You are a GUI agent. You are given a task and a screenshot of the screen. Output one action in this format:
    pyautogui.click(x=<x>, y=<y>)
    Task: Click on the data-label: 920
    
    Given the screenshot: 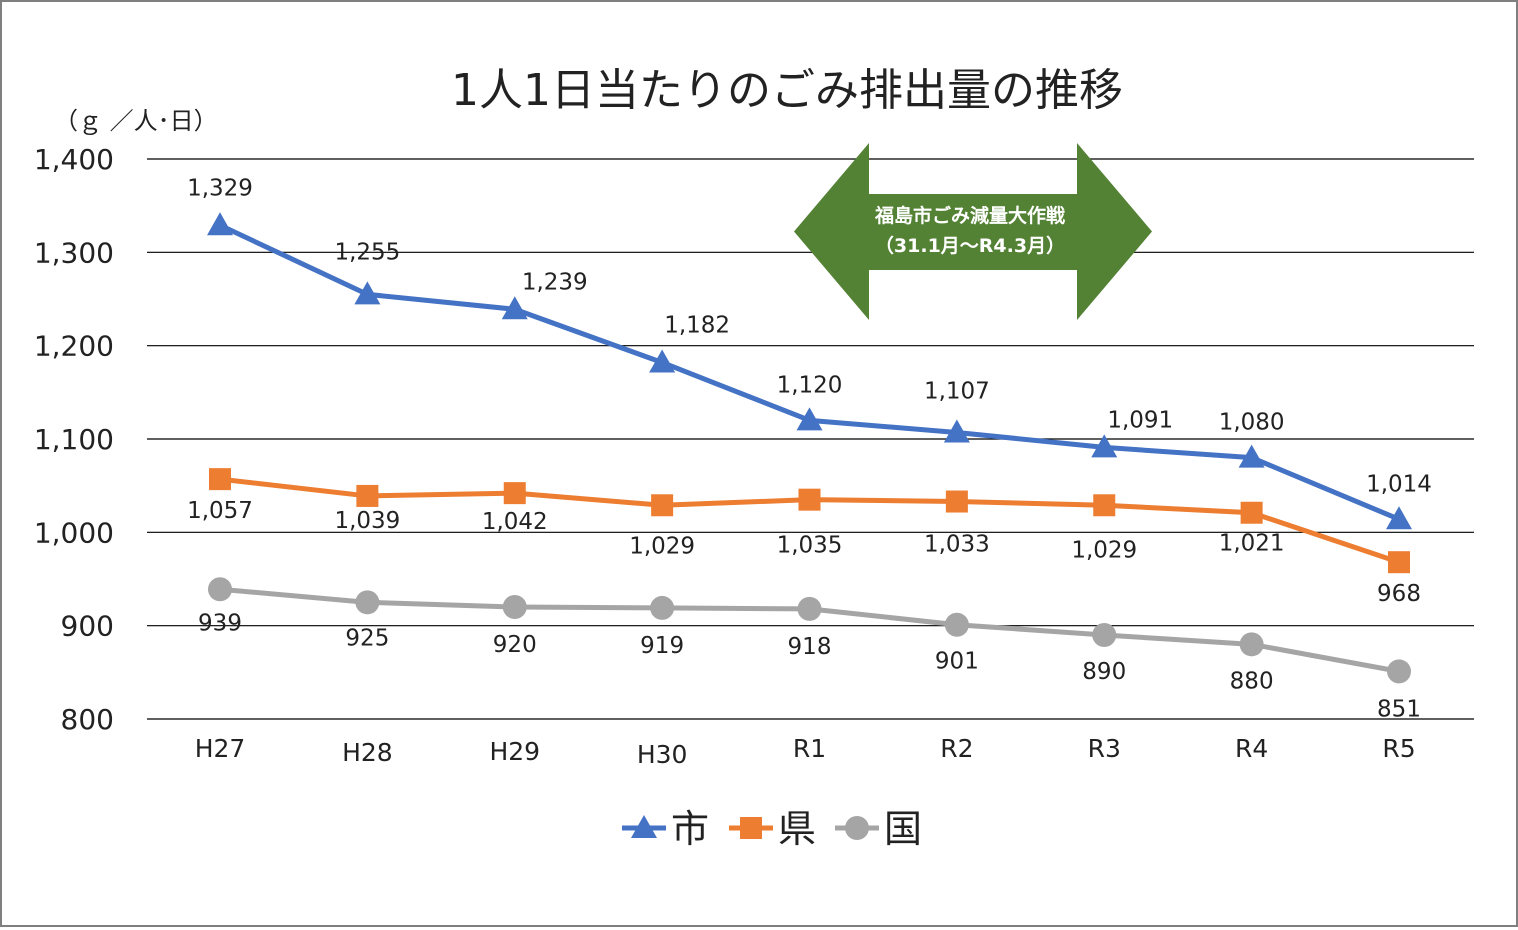 What is the action you would take?
    pyautogui.click(x=515, y=645)
    